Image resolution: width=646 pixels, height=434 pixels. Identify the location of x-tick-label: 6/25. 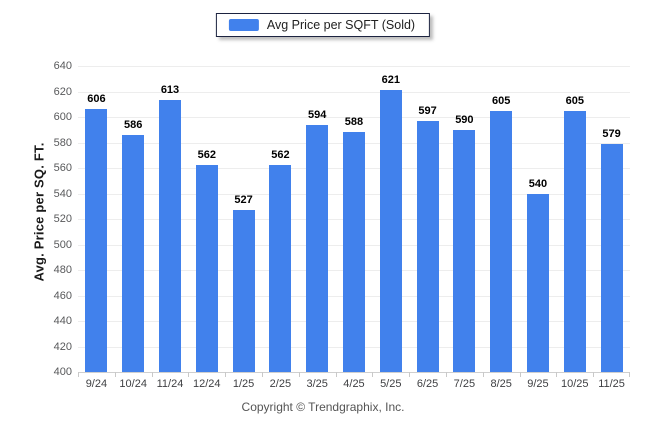
(427, 384).